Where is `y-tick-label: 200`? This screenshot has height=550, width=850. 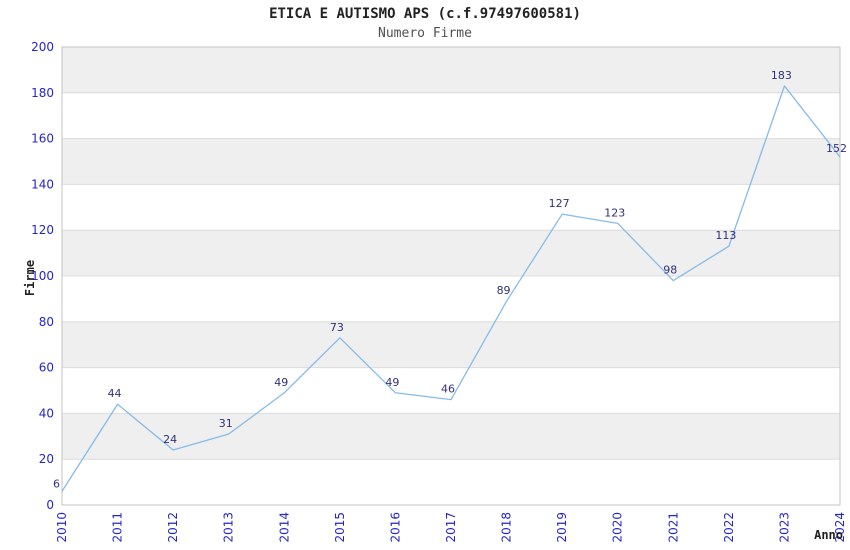 y-tick-label: 200 is located at coordinates (42, 47).